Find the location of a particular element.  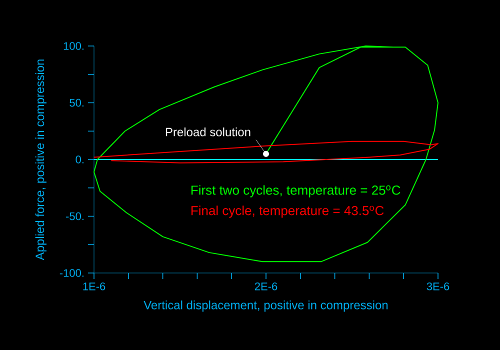

x-tick-label: 2E-6 is located at coordinates (266, 286).